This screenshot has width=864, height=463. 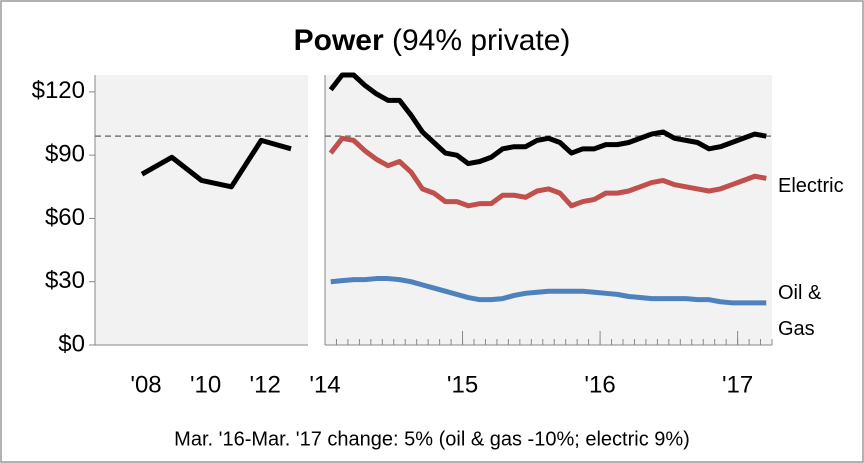 I want to click on y-tick-label: $30, so click(x=65, y=280).